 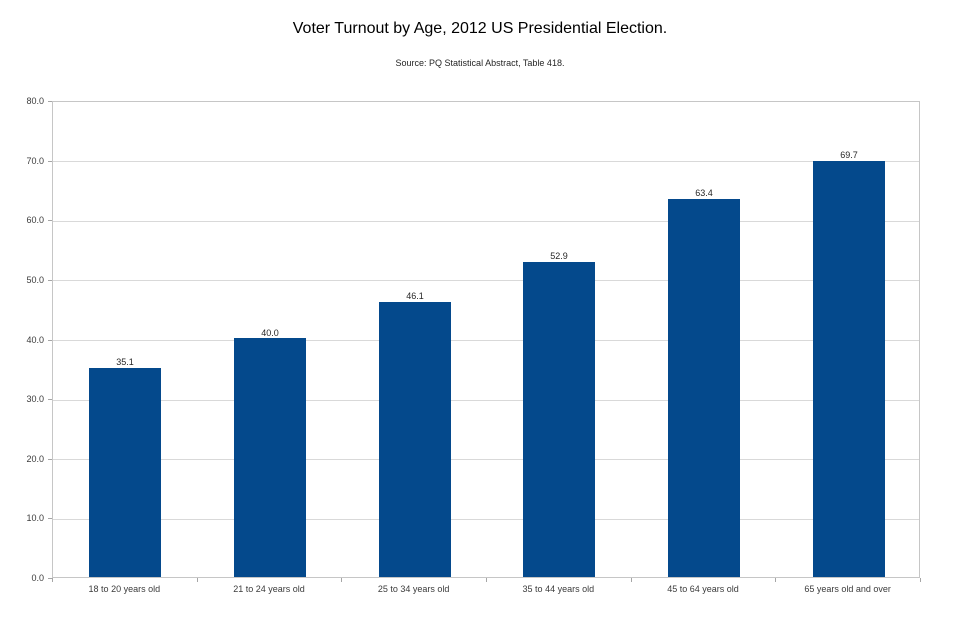 I want to click on y-axis-label: 70.0, so click(x=35, y=160).